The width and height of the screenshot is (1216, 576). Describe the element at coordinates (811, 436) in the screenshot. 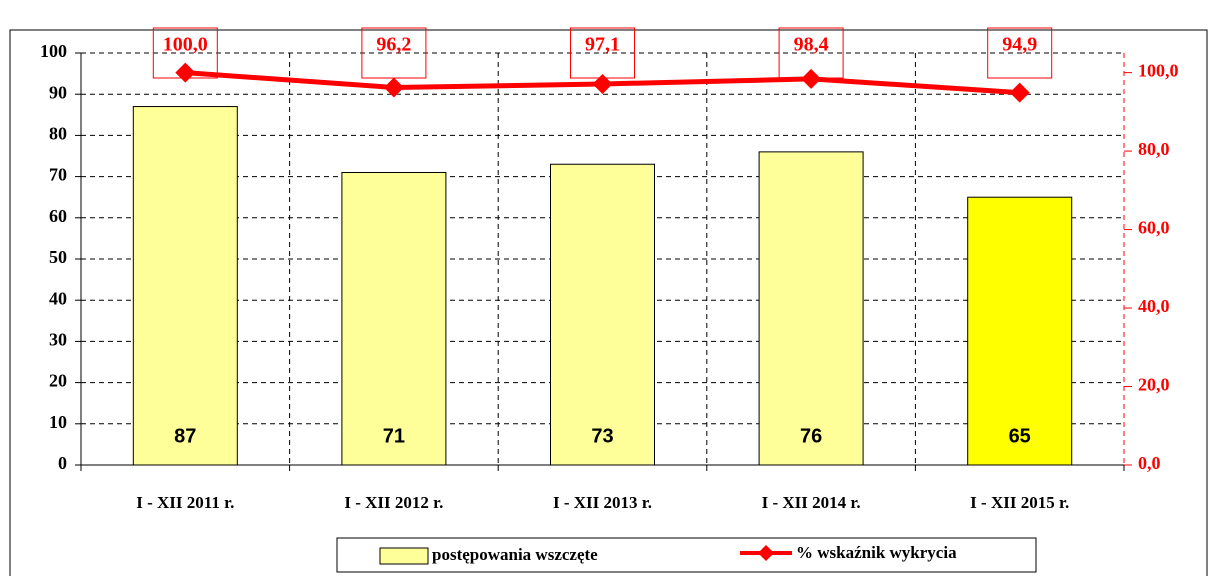

I see `bar-label: 76` at that location.